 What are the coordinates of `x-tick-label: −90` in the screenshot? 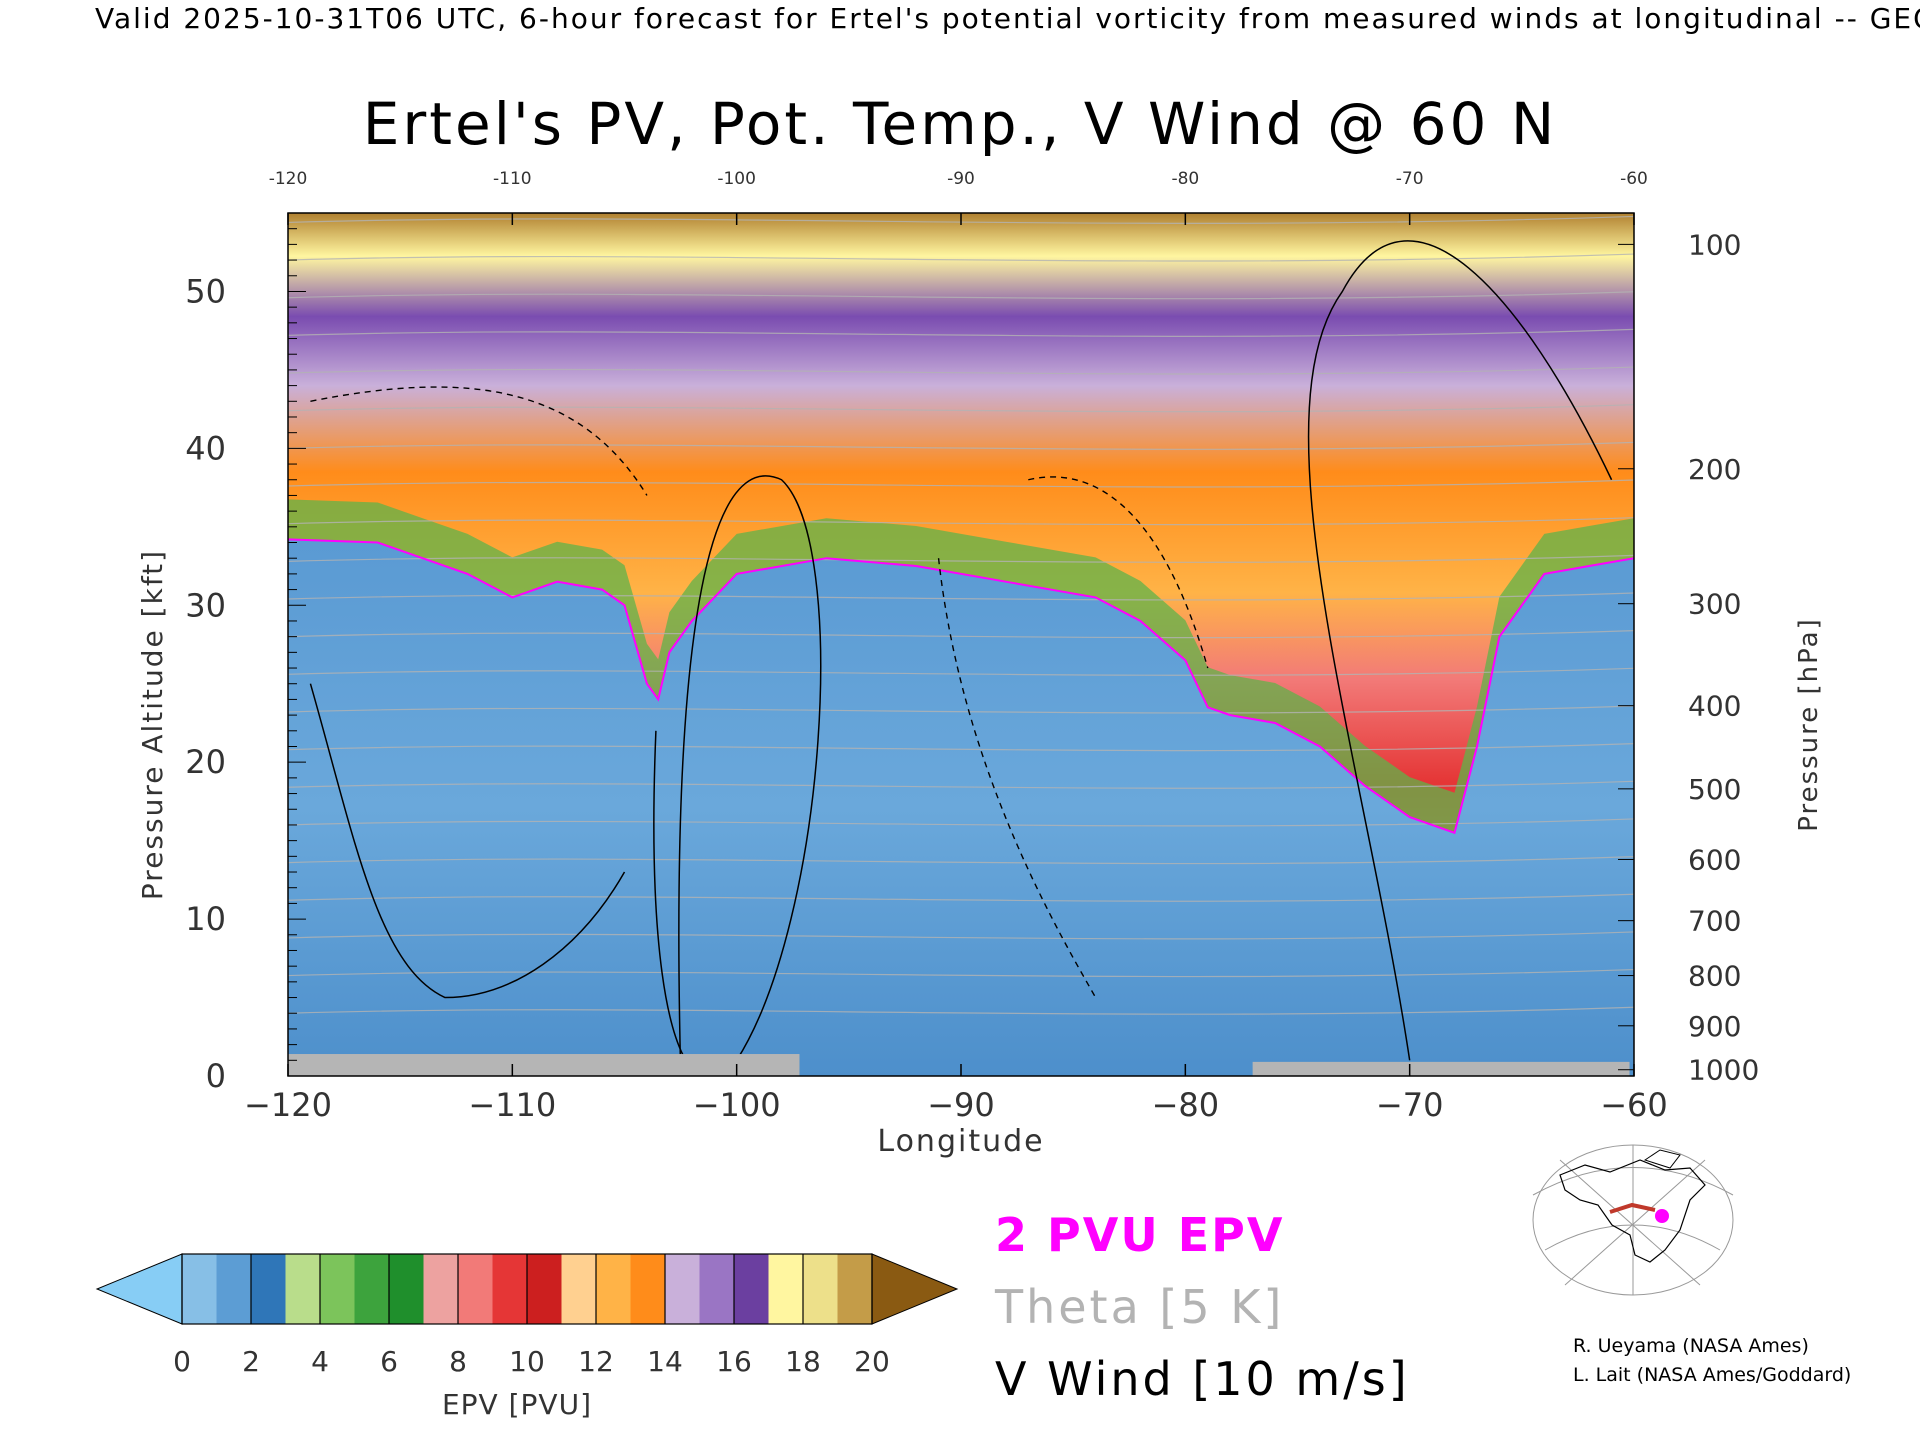 It's located at (961, 1105).